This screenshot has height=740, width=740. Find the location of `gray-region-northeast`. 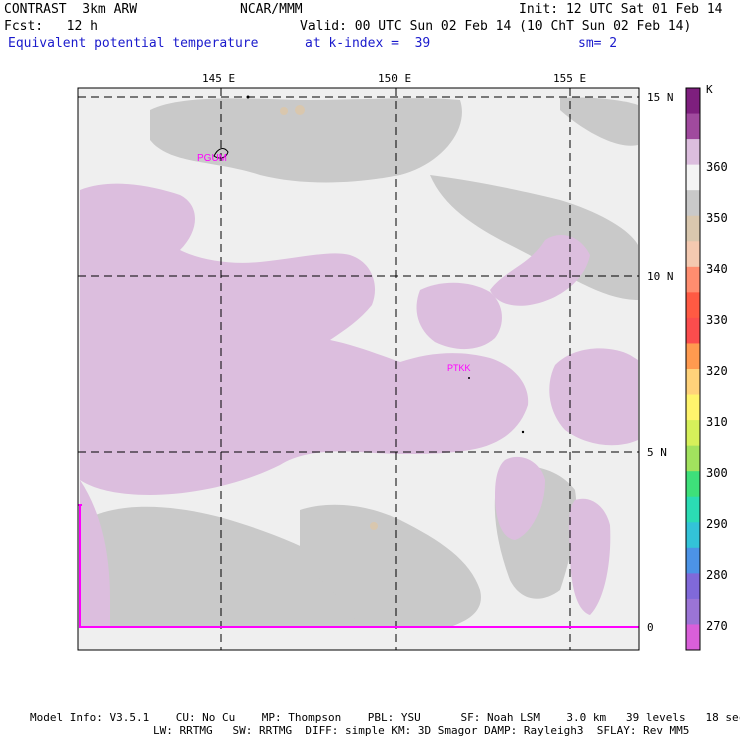

gray-region-northeast is located at coordinates (599, 121).